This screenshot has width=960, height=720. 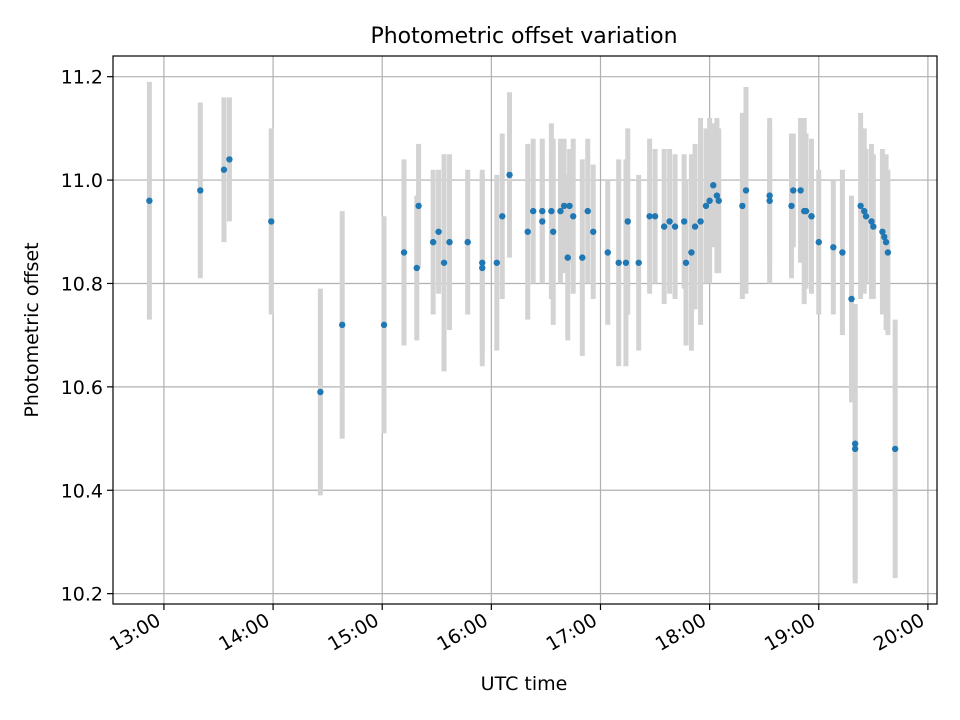 I want to click on y-tick-label: 11.0, so click(x=82, y=181).